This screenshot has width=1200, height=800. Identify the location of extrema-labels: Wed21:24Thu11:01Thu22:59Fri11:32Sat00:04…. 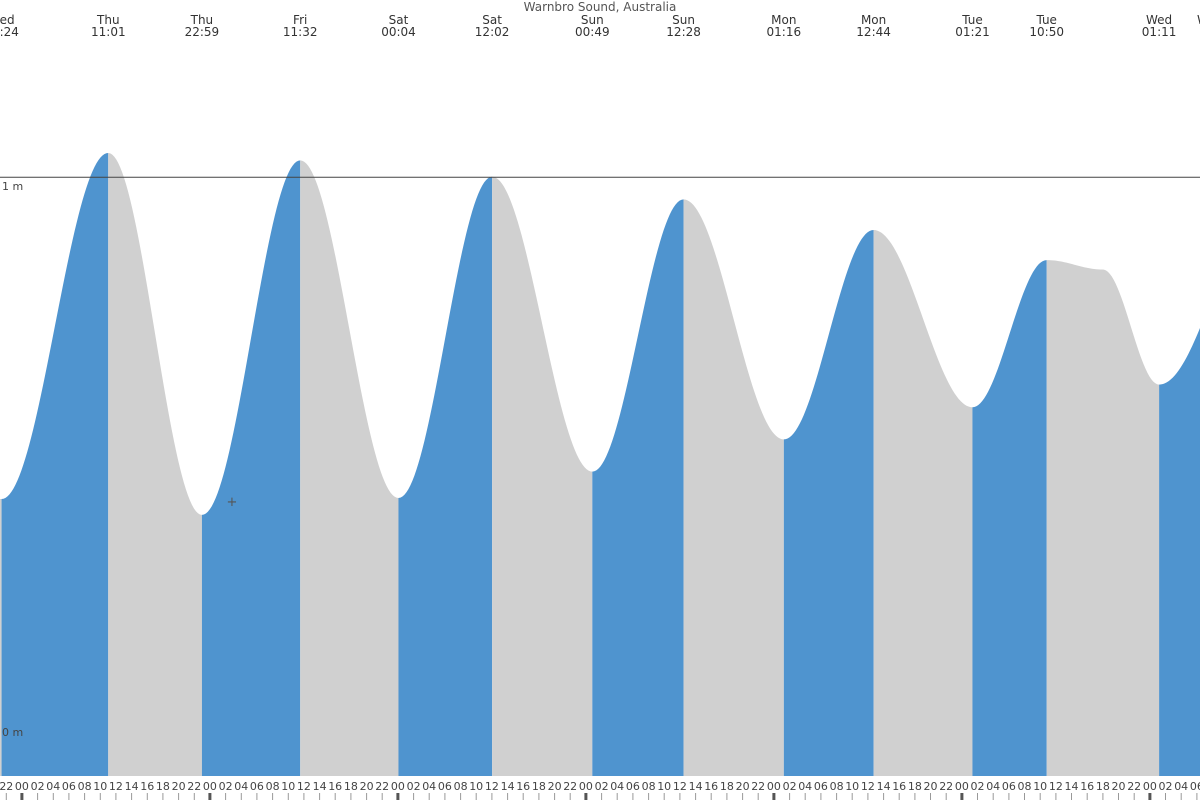
(600, 26).